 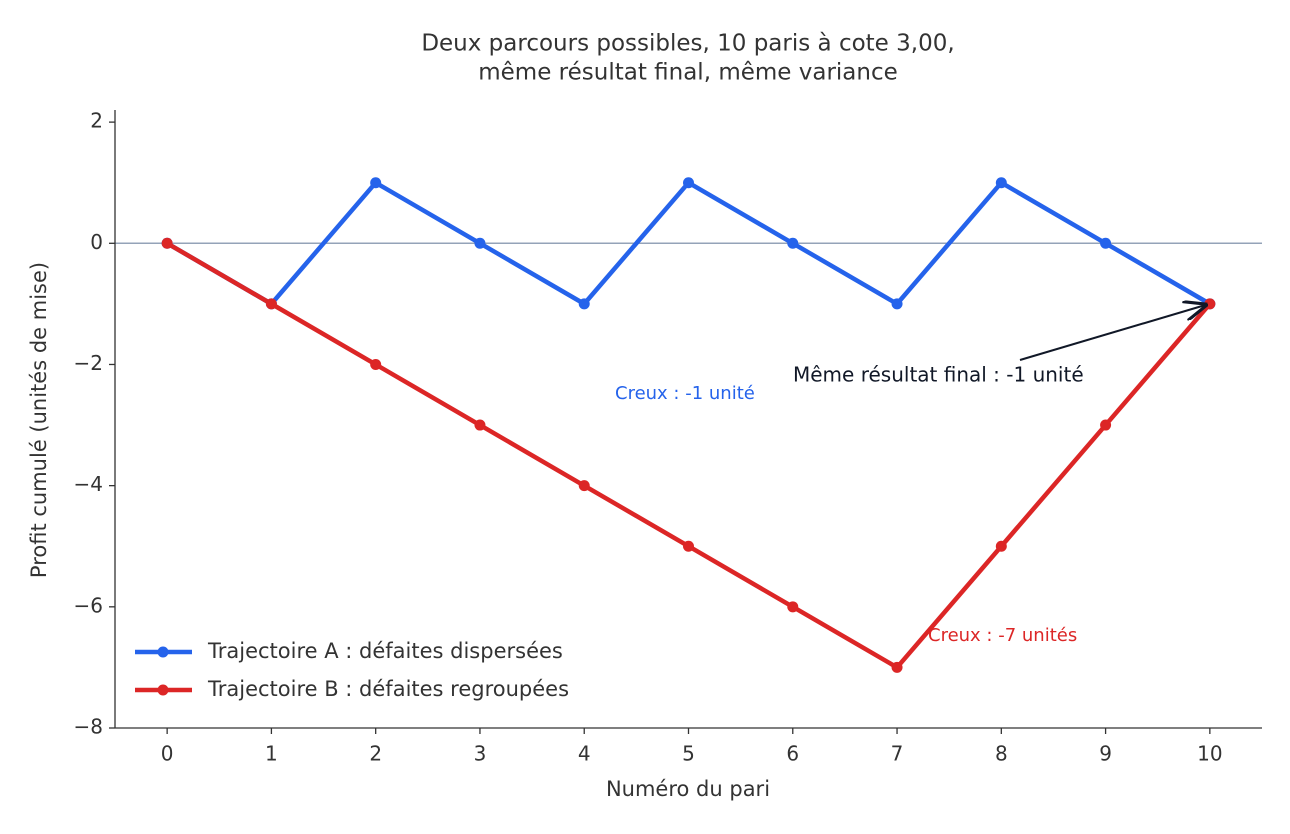 What do you see at coordinates (688, 789) in the screenshot?
I see `x-axis-label: Numéro du pari` at bounding box center [688, 789].